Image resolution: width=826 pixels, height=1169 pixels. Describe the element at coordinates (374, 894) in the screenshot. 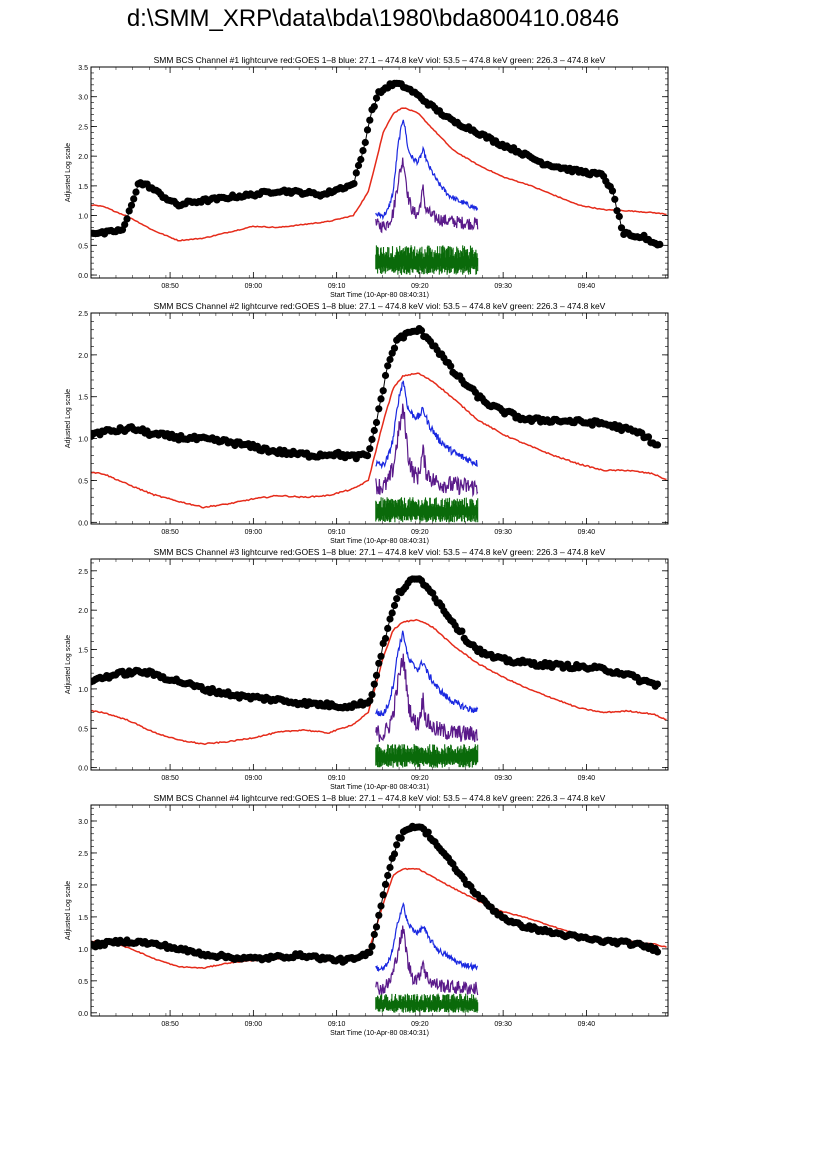

I see `series-black-line` at that location.